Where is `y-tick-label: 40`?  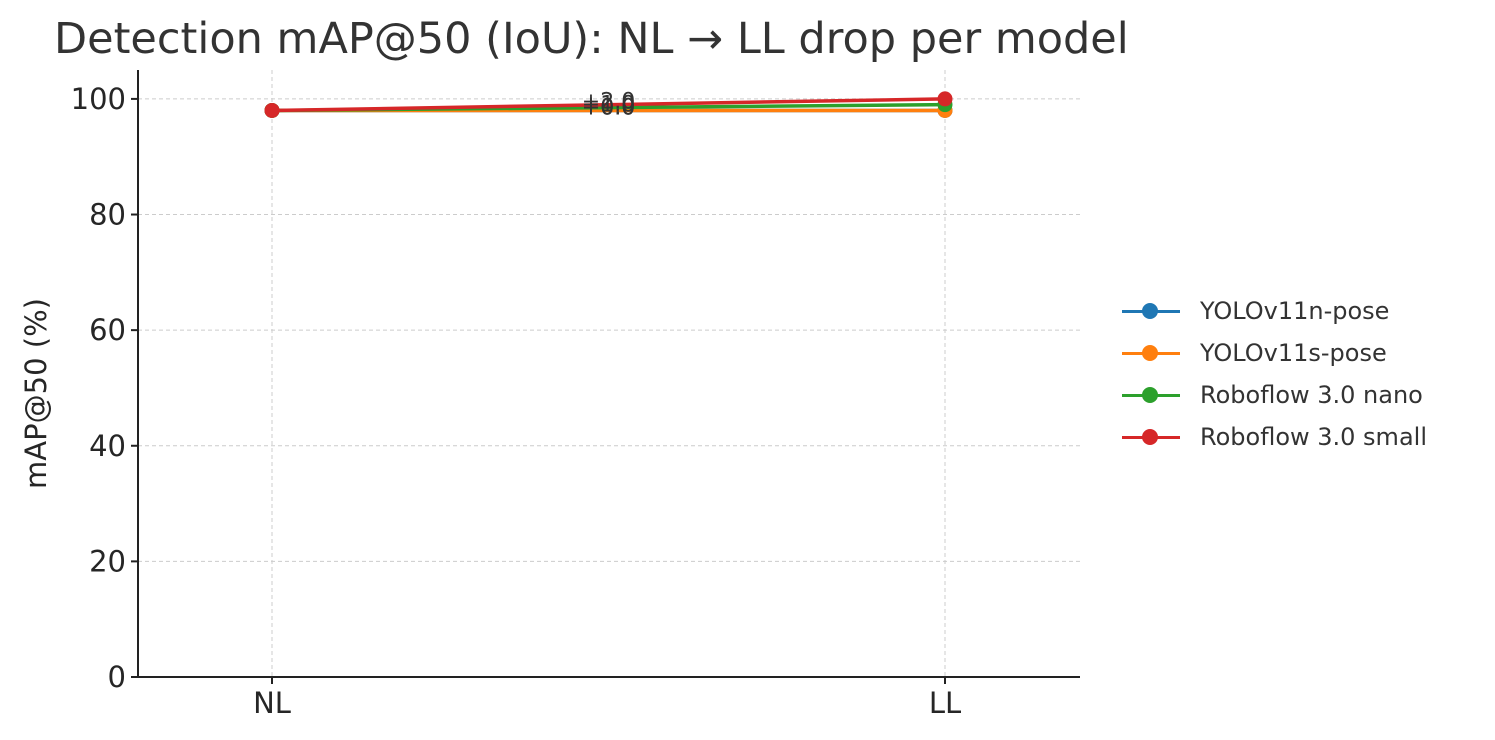 y-tick-label: 40 is located at coordinates (107, 446).